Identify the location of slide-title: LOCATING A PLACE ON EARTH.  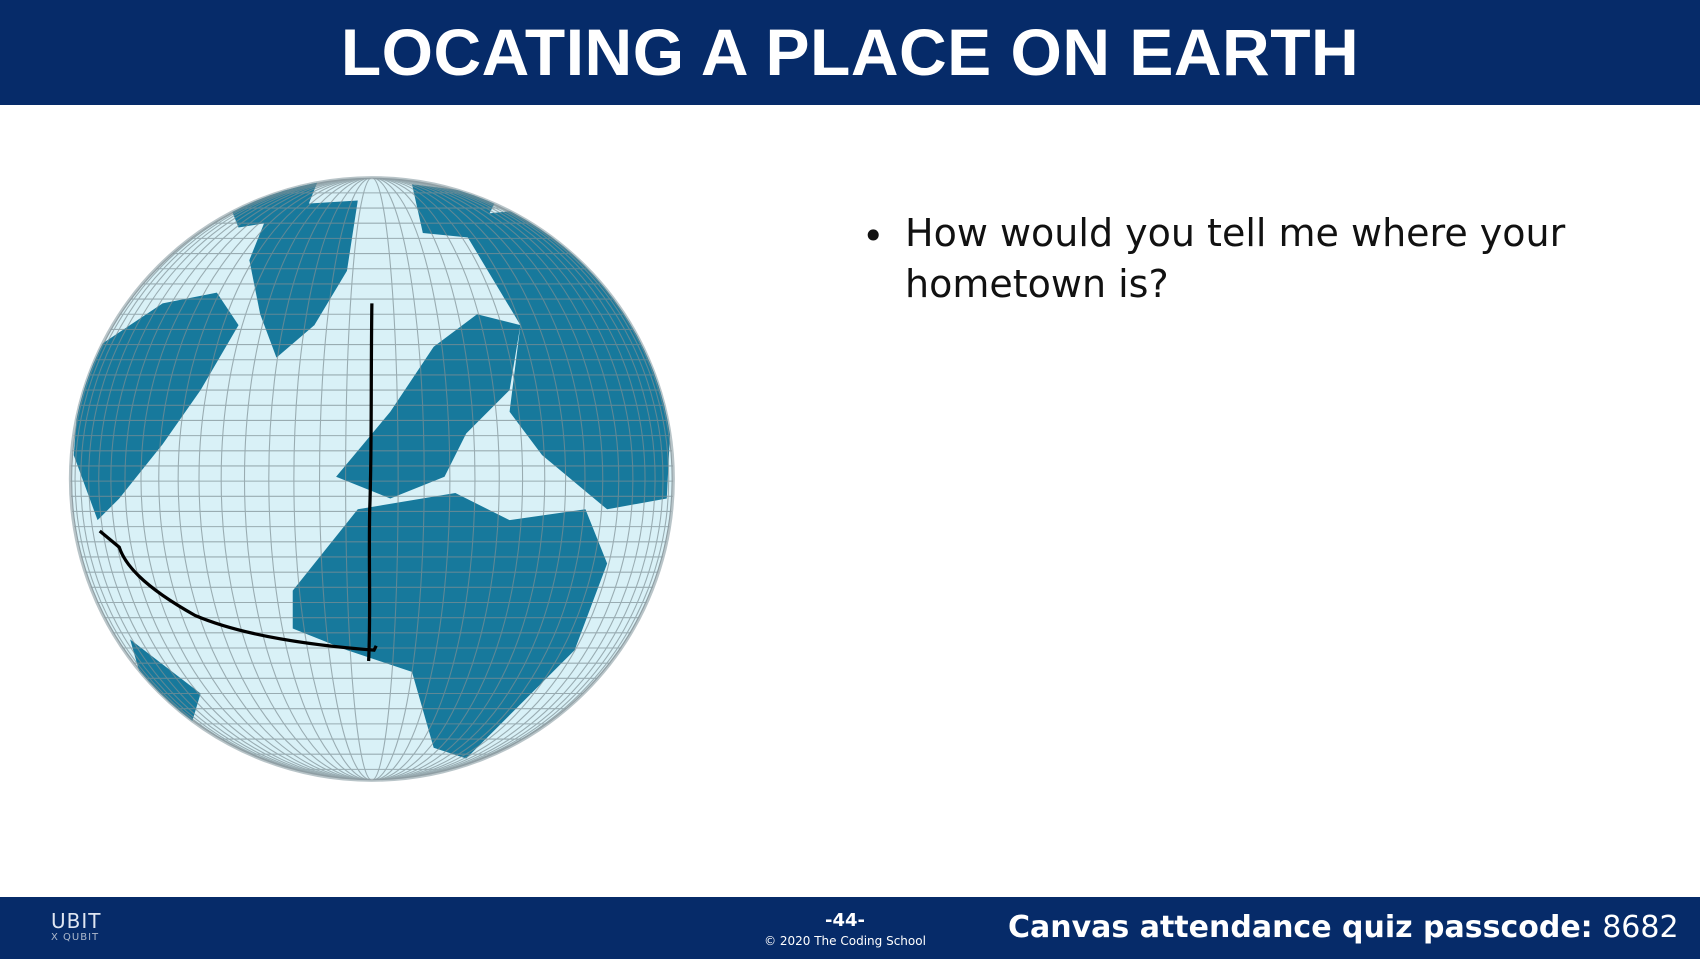
(850, 52).